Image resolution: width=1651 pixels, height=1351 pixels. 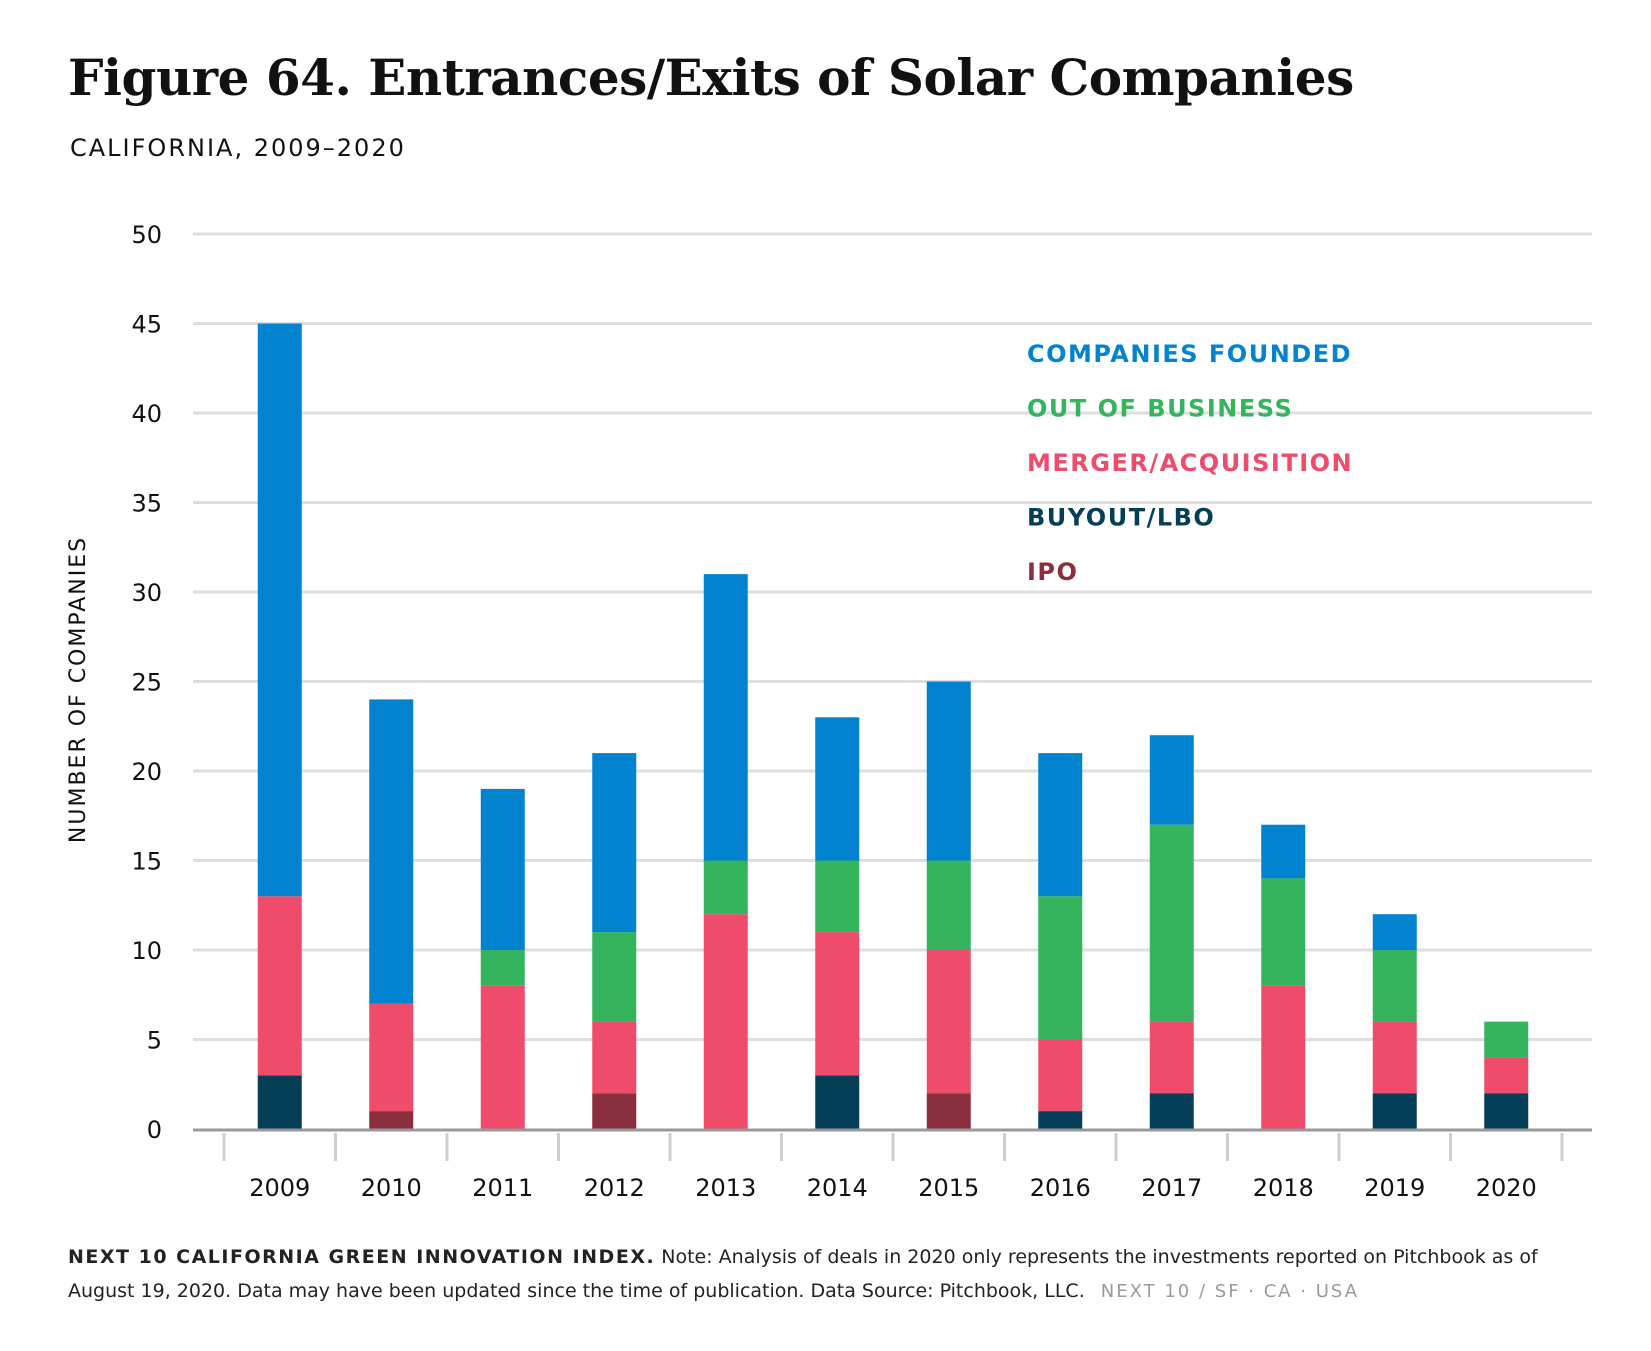 What do you see at coordinates (1052, 572) in the screenshot?
I see `legend-entry-ipo: IPO` at bounding box center [1052, 572].